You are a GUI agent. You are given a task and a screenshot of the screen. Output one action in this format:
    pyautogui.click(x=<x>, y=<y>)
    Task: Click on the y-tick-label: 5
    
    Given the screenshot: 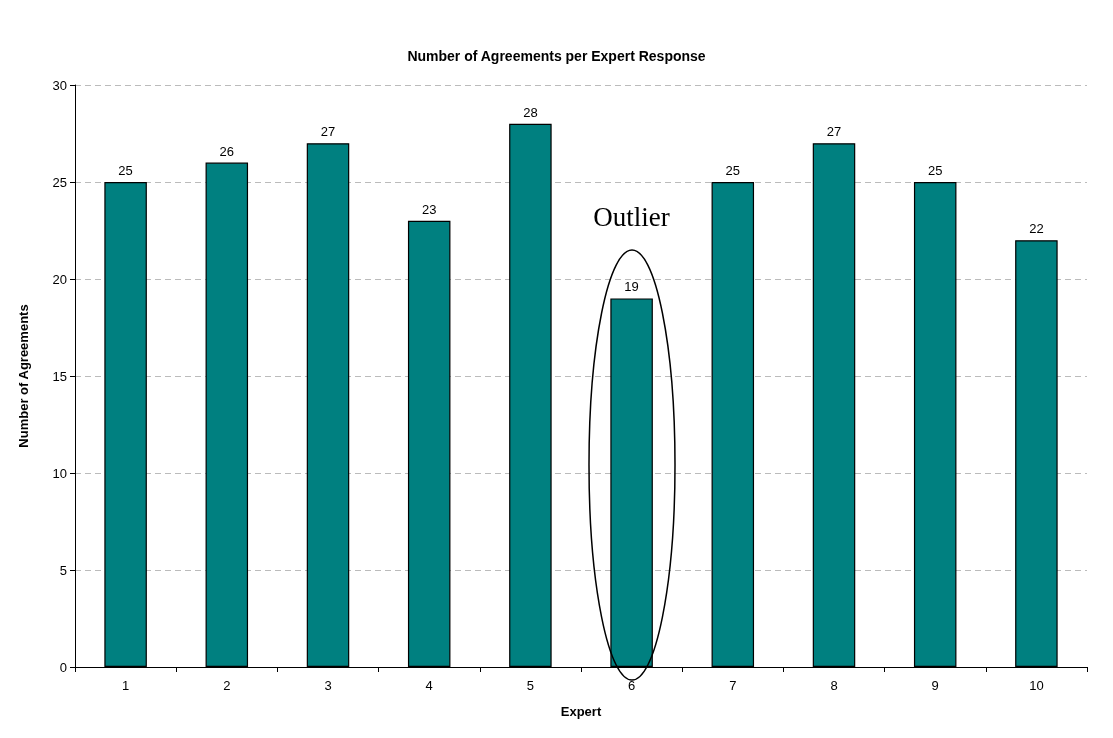 What is the action you would take?
    pyautogui.click(x=63, y=570)
    